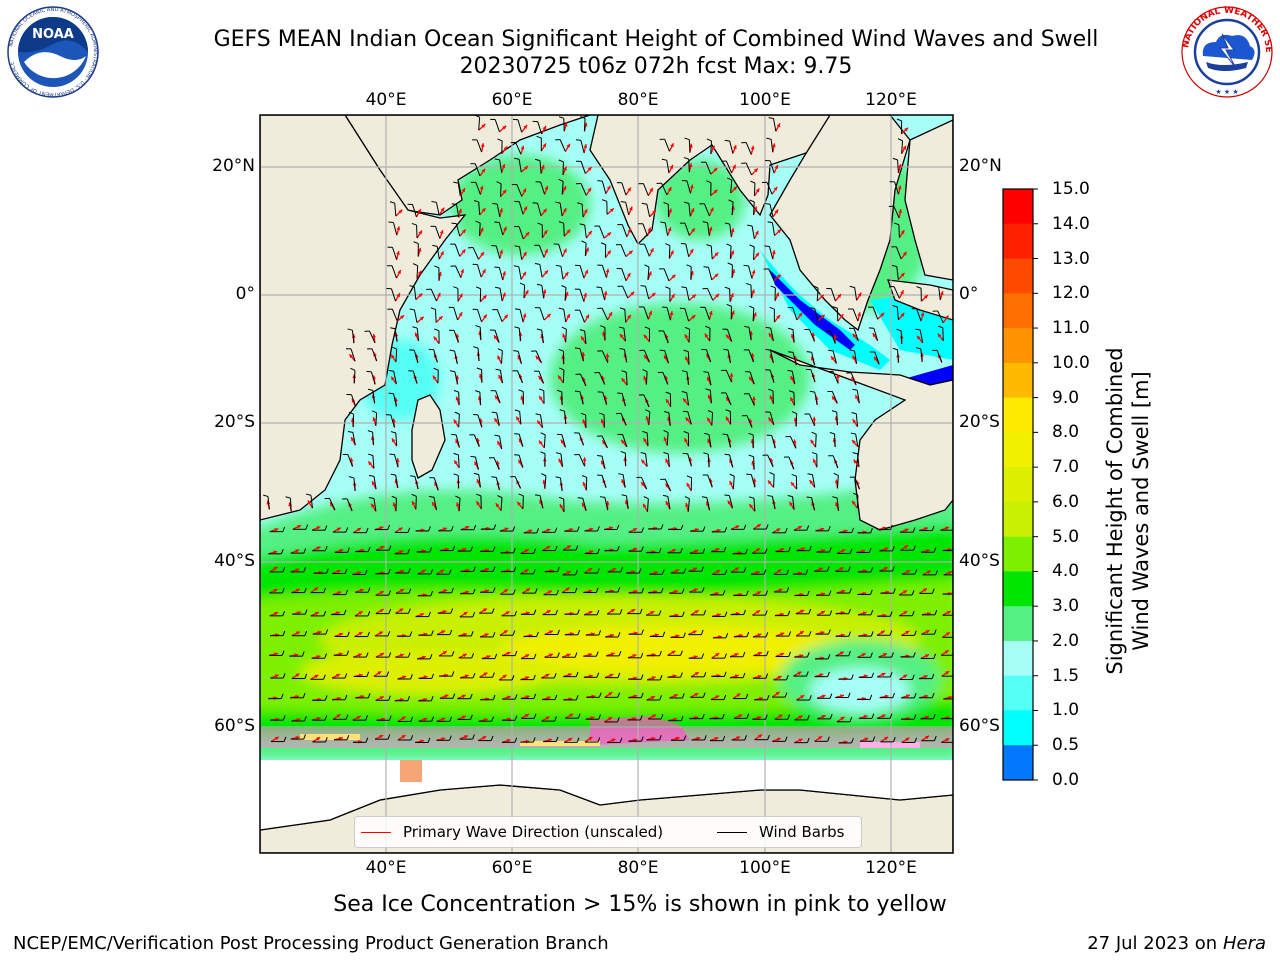 This screenshot has height=960, width=1280. What do you see at coordinates (1071, 362) in the screenshot?
I see `colorbar-tick-label: 10.0` at bounding box center [1071, 362].